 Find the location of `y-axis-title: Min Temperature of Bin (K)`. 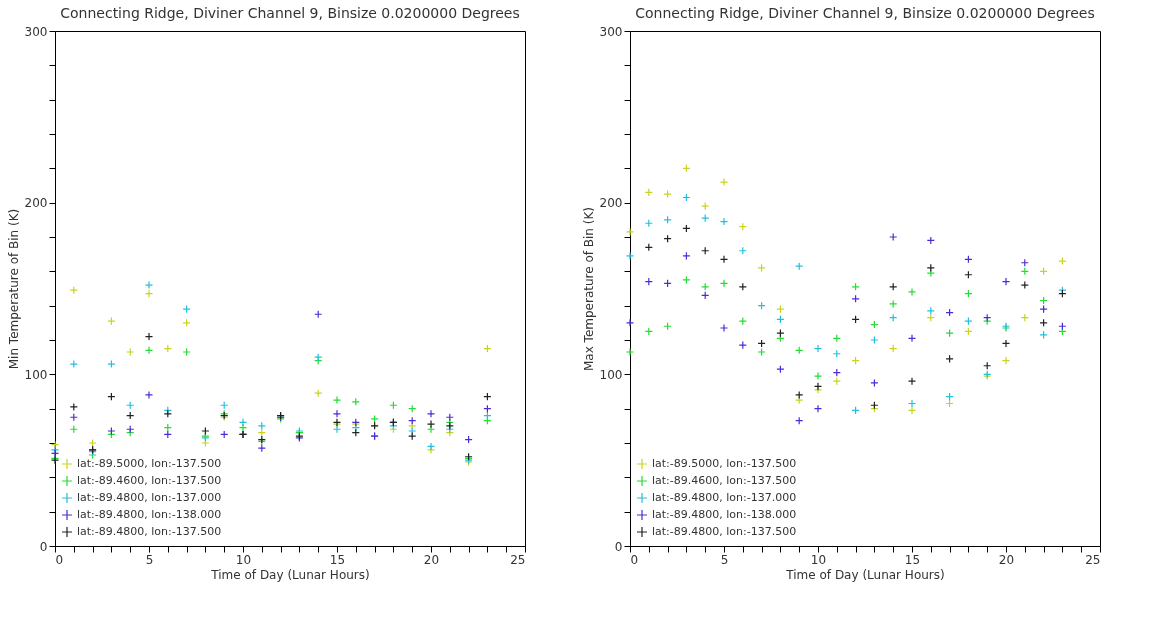

y-axis-title: Min Temperature of Bin (K) is located at coordinates (13, 289).